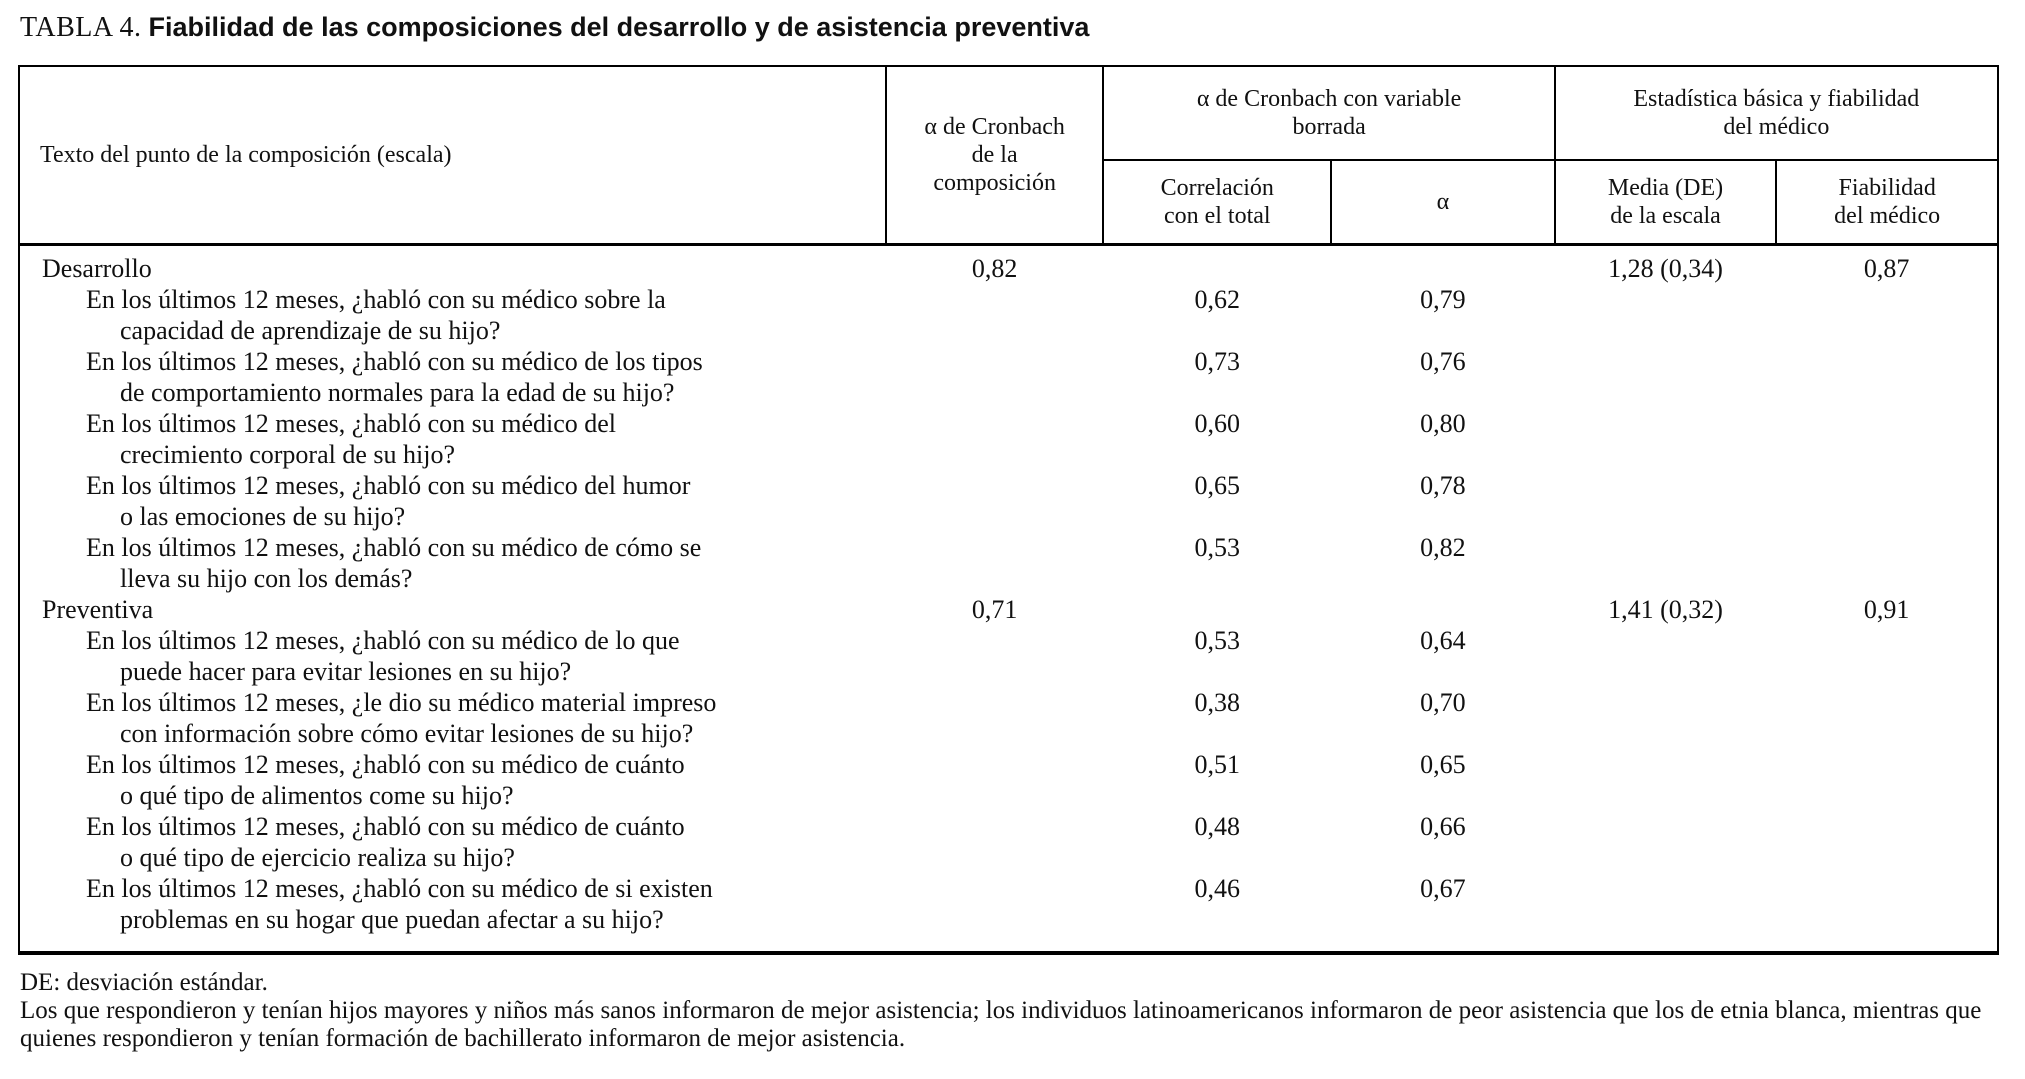 This screenshot has width=2025, height=1079. What do you see at coordinates (1665, 609) in the screenshot?
I see `mean-sd-cell: 1,41 (0,32)` at bounding box center [1665, 609].